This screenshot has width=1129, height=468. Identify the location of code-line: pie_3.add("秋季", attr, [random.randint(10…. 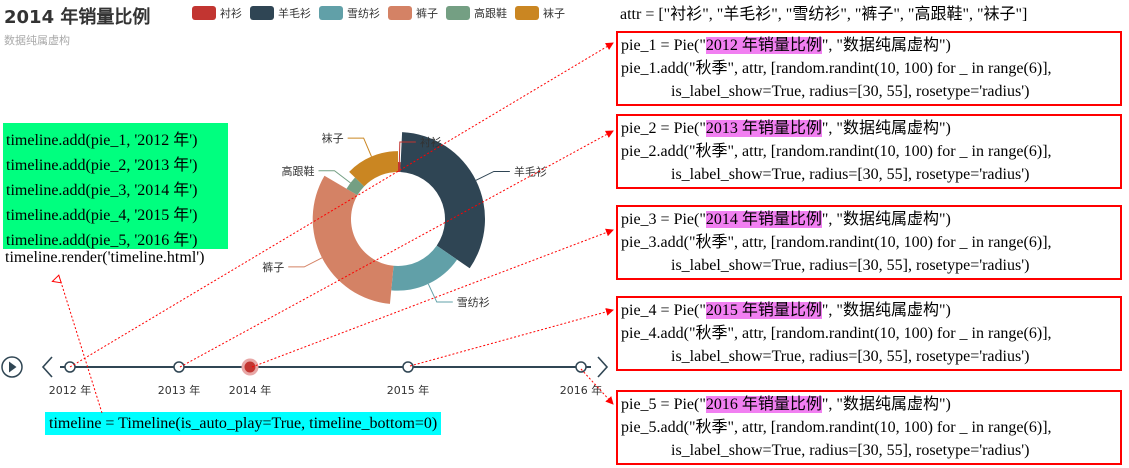
(836, 242).